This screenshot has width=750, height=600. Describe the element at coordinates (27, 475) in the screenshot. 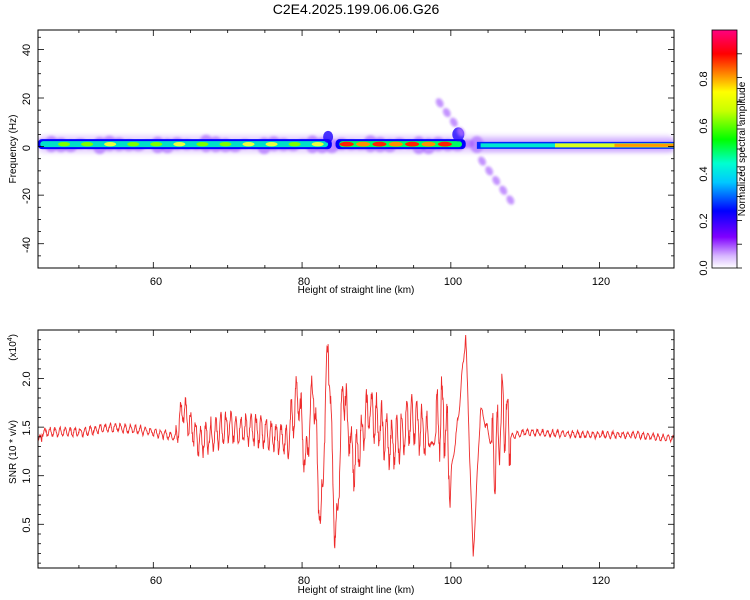

I see `snr-ytick-10: 1.0` at that location.